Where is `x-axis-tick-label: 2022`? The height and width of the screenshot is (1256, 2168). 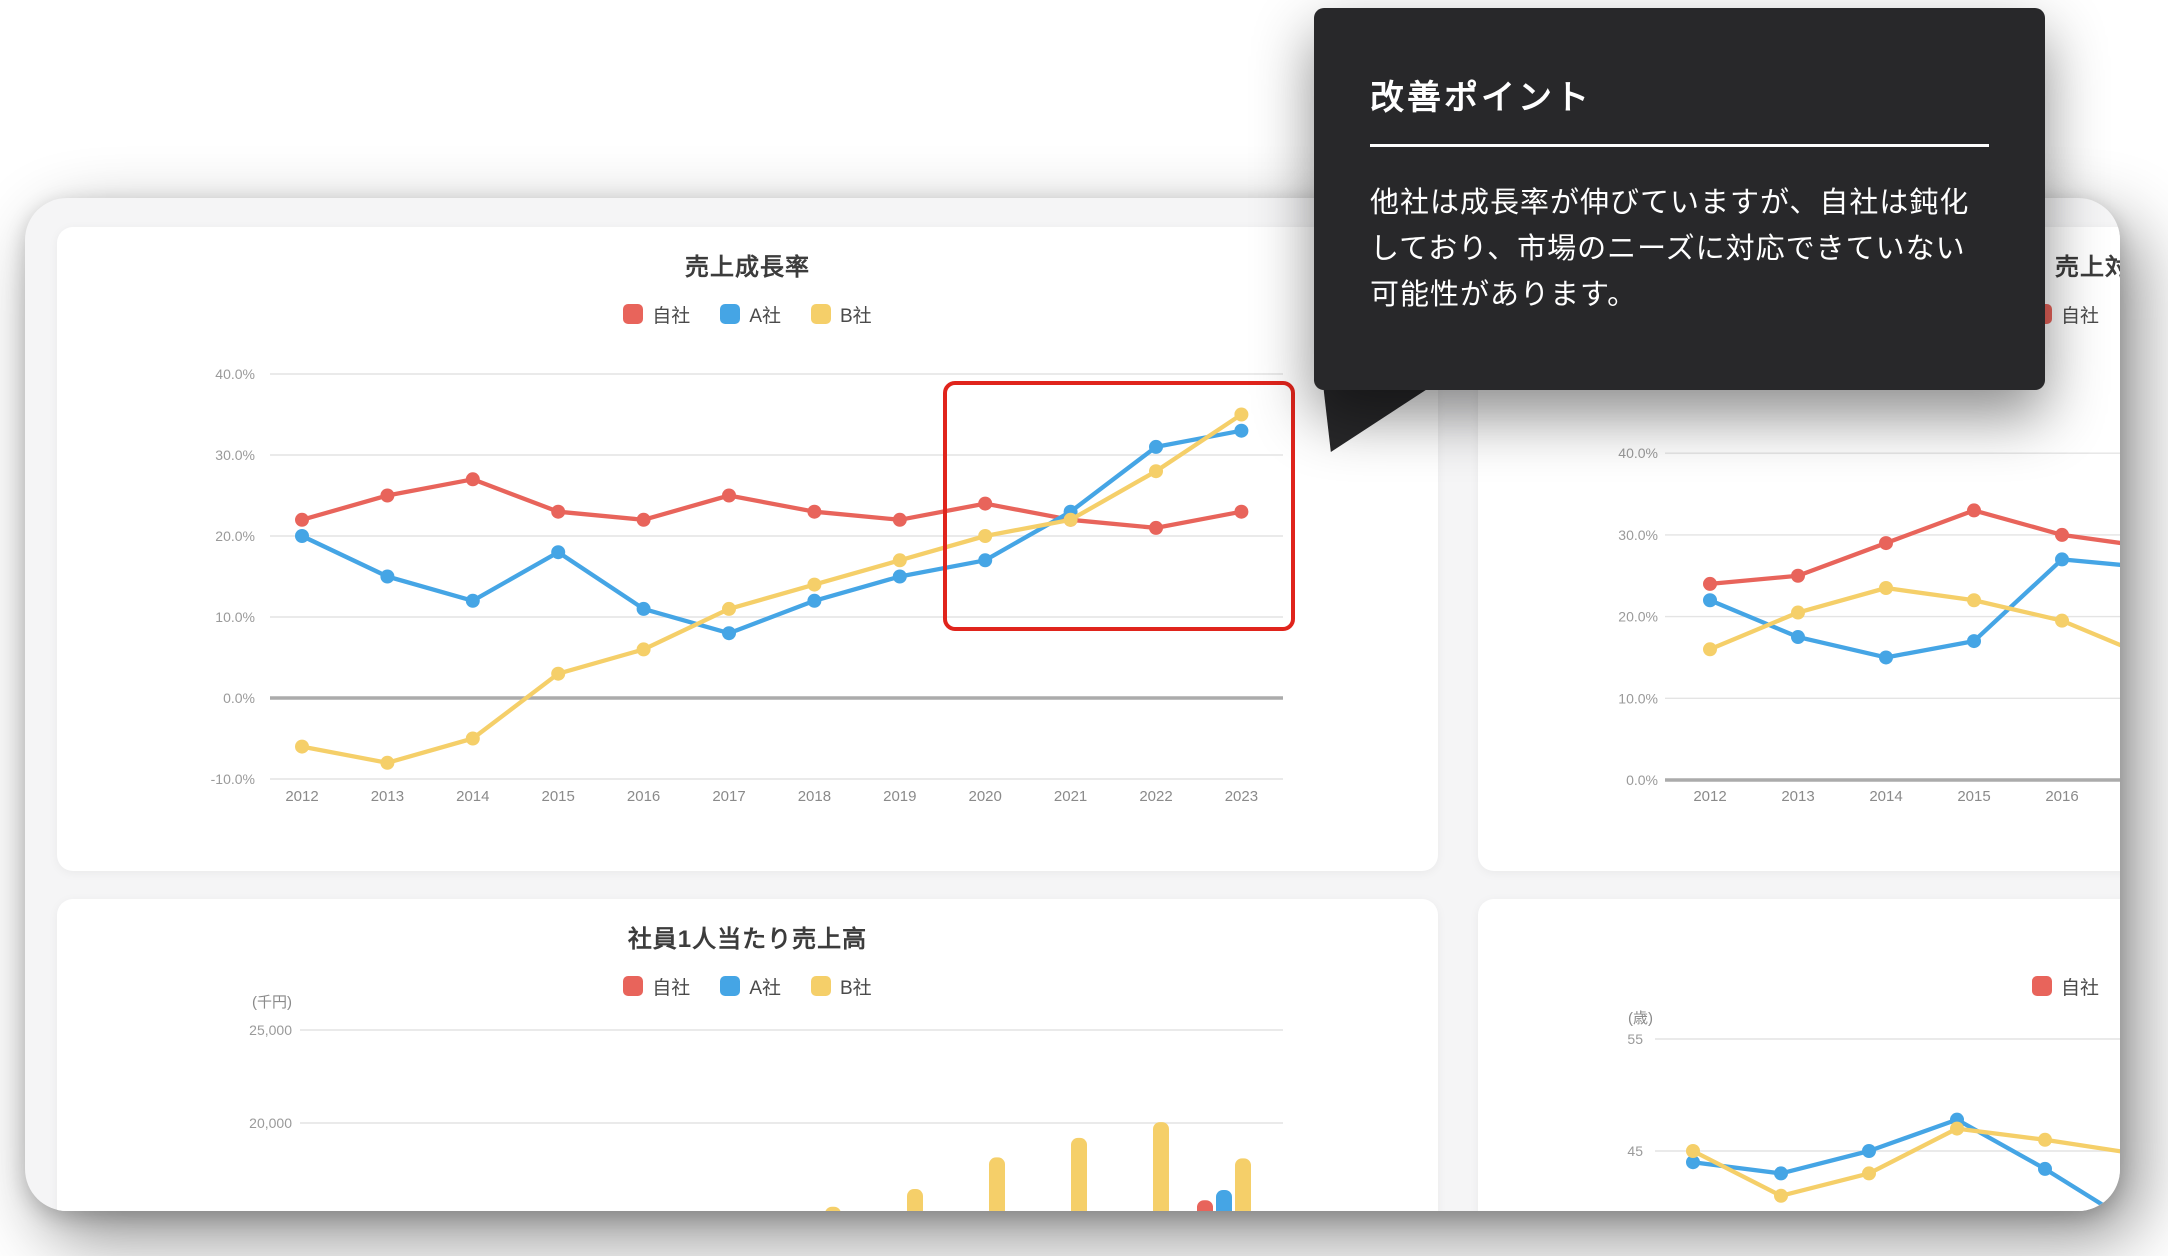
x-axis-tick-label: 2022 is located at coordinates (1155, 796).